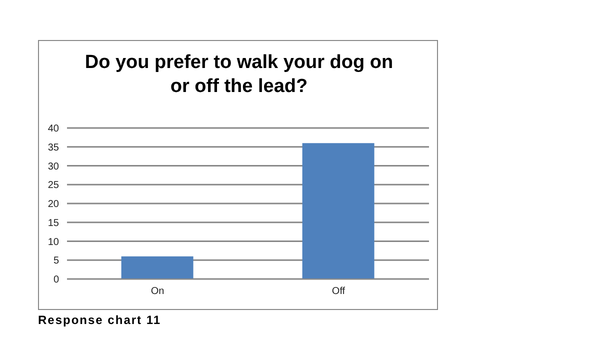 The height and width of the screenshot is (339, 616). I want to click on chart-title: Do you prefer to walk your dog on or off the lead?, so click(239, 75).